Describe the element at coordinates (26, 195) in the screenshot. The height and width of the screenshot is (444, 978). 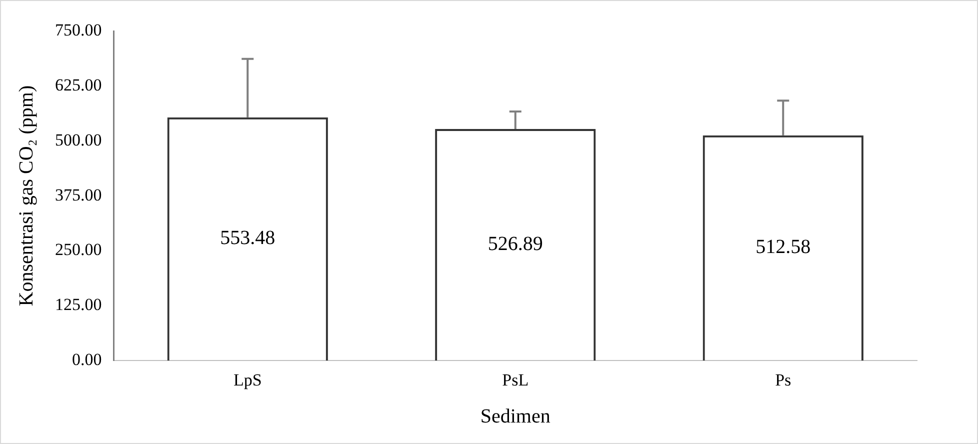
I see `y-axis-title: Konsentrasi gas CO₂ (ppm)` at that location.